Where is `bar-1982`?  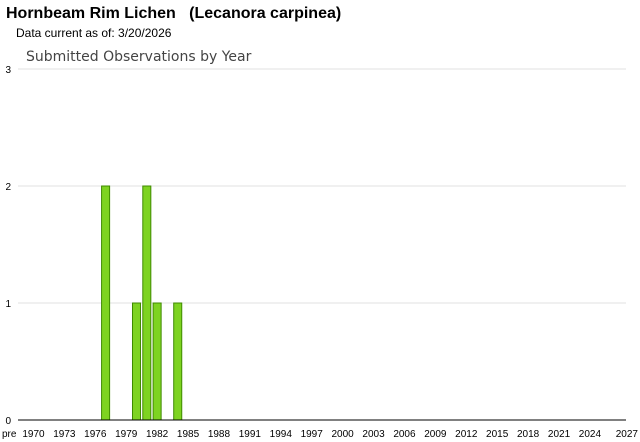
bar-1982 is located at coordinates (157, 361).